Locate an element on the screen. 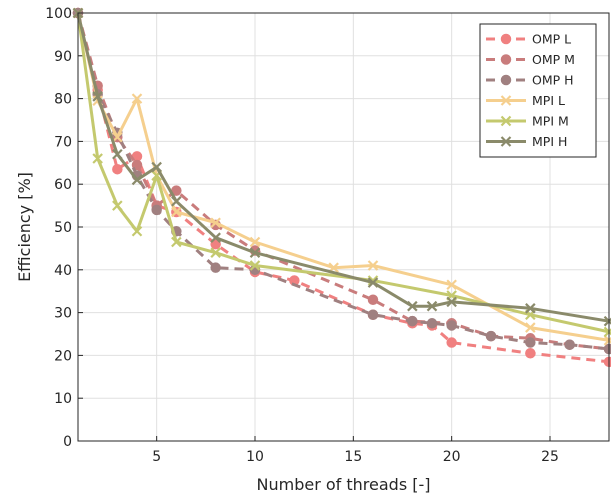 The width and height of the screenshot is (611, 497). legend-item-mpi-h: MPI H is located at coordinates (526, 141).